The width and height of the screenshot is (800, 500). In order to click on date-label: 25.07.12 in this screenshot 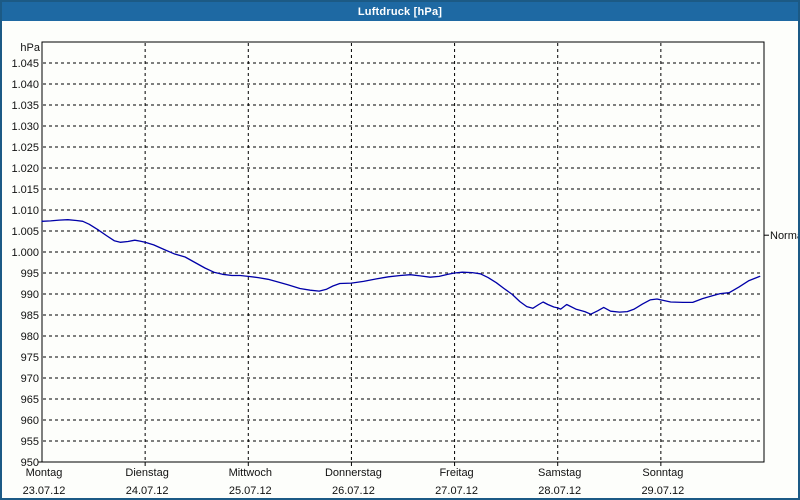, I will do `click(250, 491)`.